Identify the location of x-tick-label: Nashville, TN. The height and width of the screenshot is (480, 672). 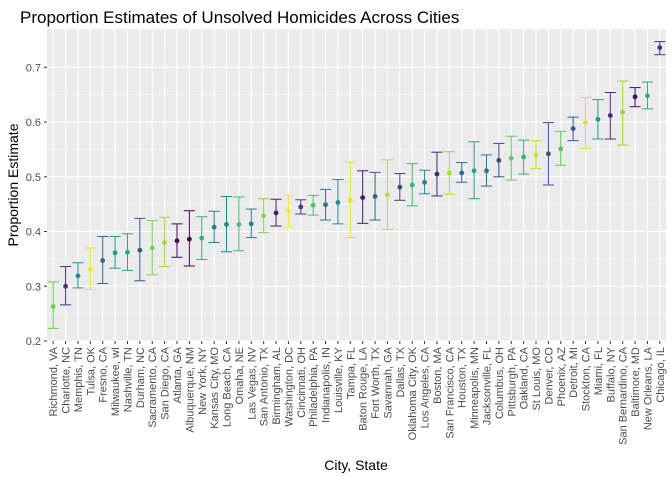
(128, 379).